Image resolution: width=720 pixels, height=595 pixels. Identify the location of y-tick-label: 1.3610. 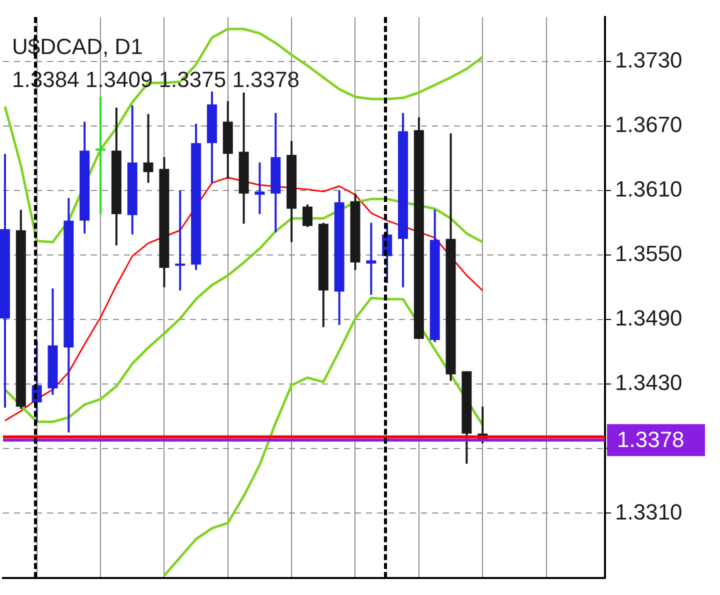
(648, 189).